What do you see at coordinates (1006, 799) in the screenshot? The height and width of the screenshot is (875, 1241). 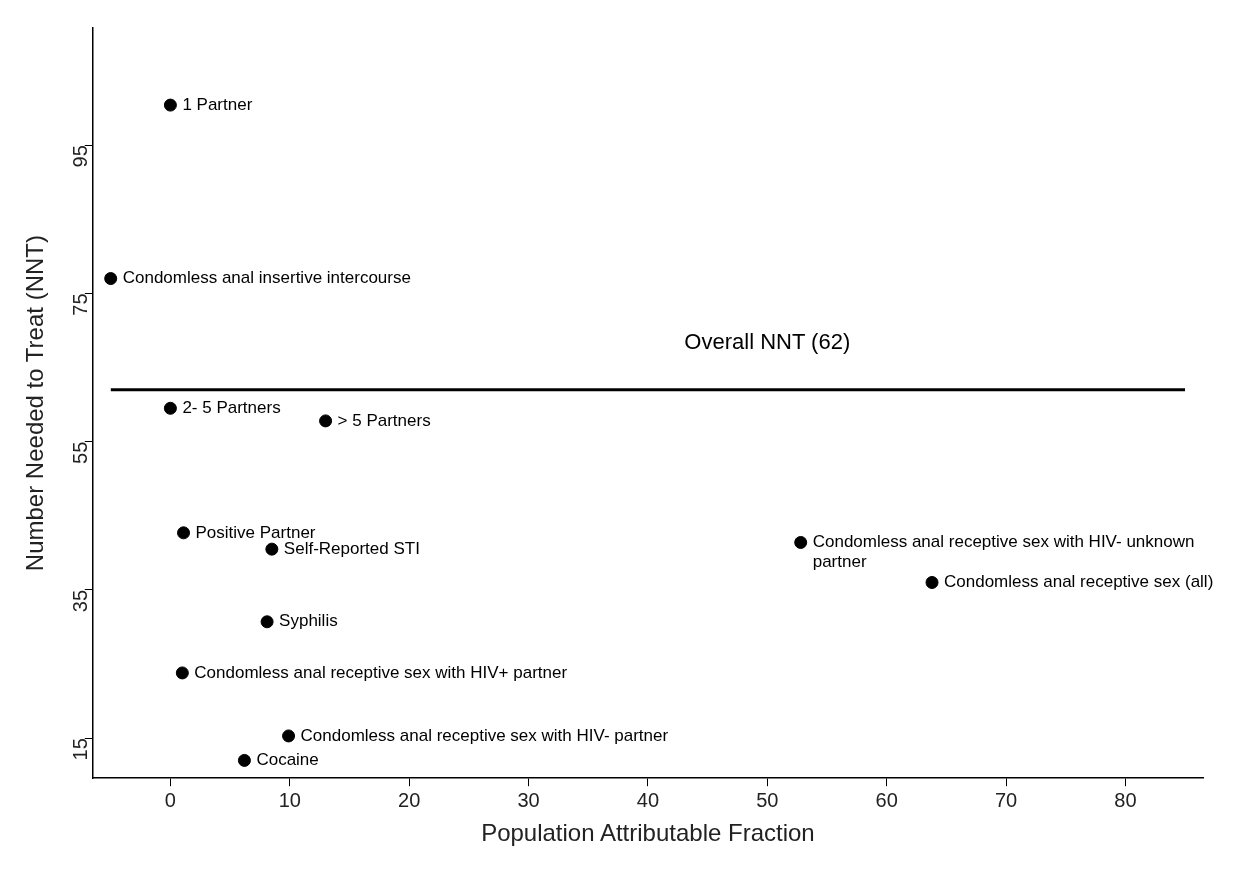 I see `x-tick-label: 70` at bounding box center [1006, 799].